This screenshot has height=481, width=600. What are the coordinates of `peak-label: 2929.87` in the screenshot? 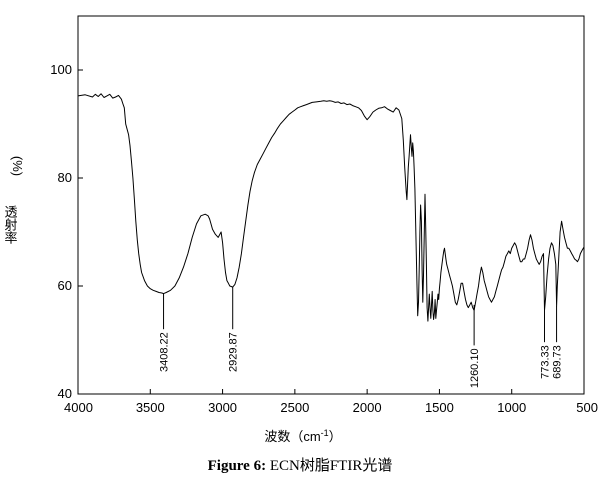 It's located at (234, 352).